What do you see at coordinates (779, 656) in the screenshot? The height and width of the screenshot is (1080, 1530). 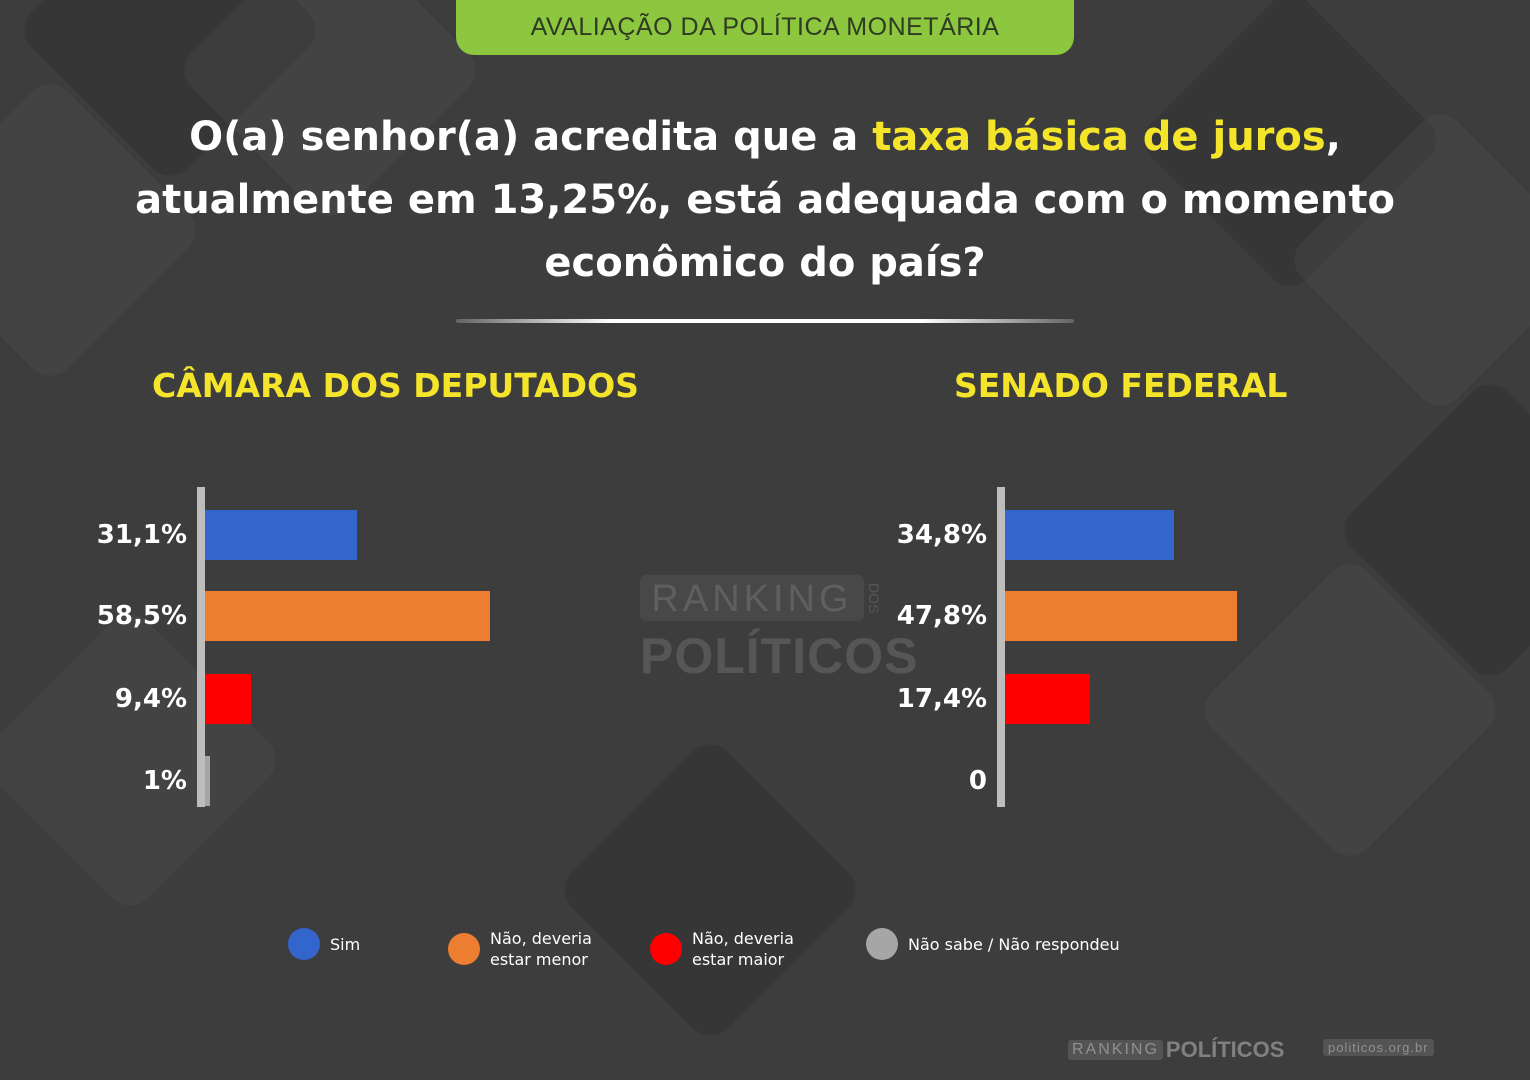 I see `watermark-line2: POLÍTICOS` at bounding box center [779, 656].